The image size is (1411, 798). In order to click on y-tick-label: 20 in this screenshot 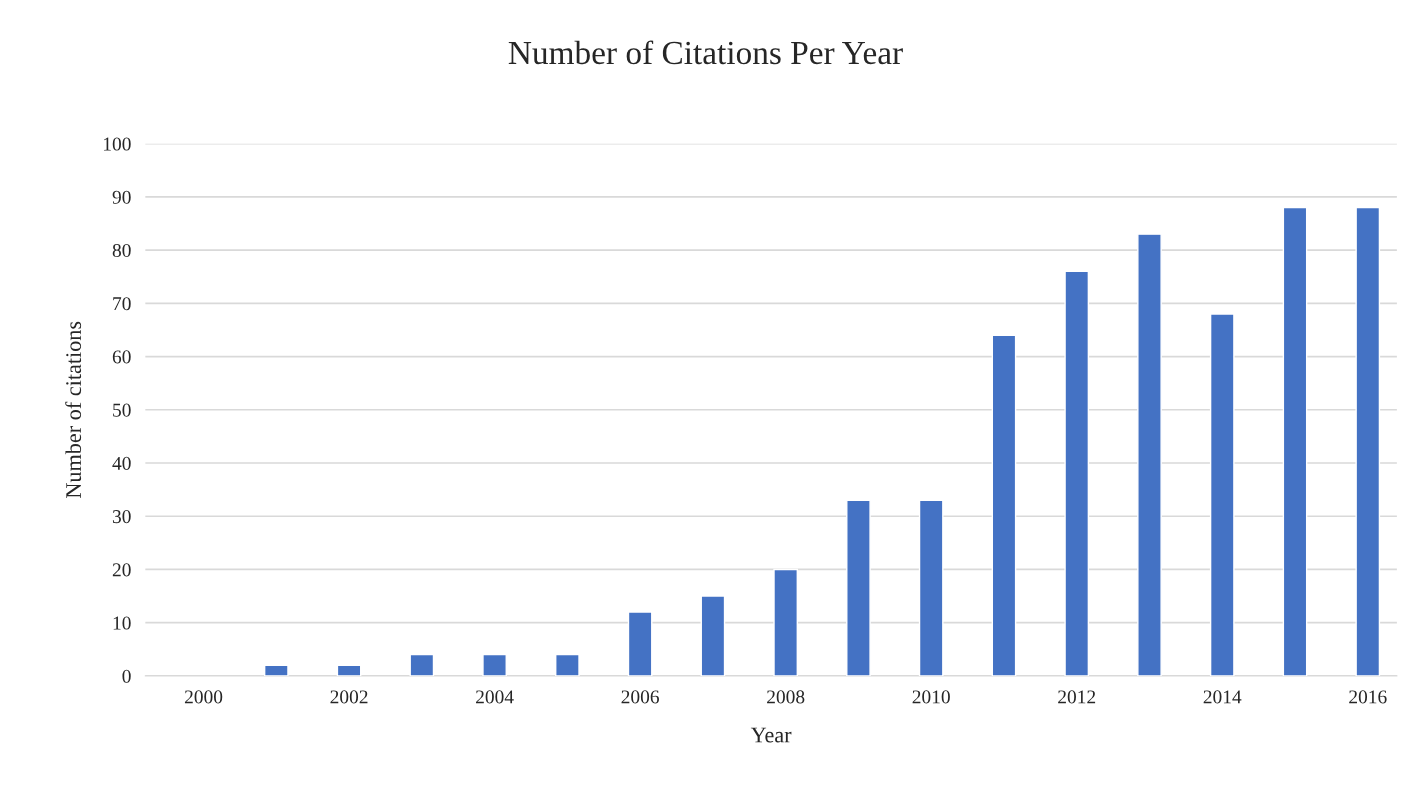, I will do `click(121, 570)`.